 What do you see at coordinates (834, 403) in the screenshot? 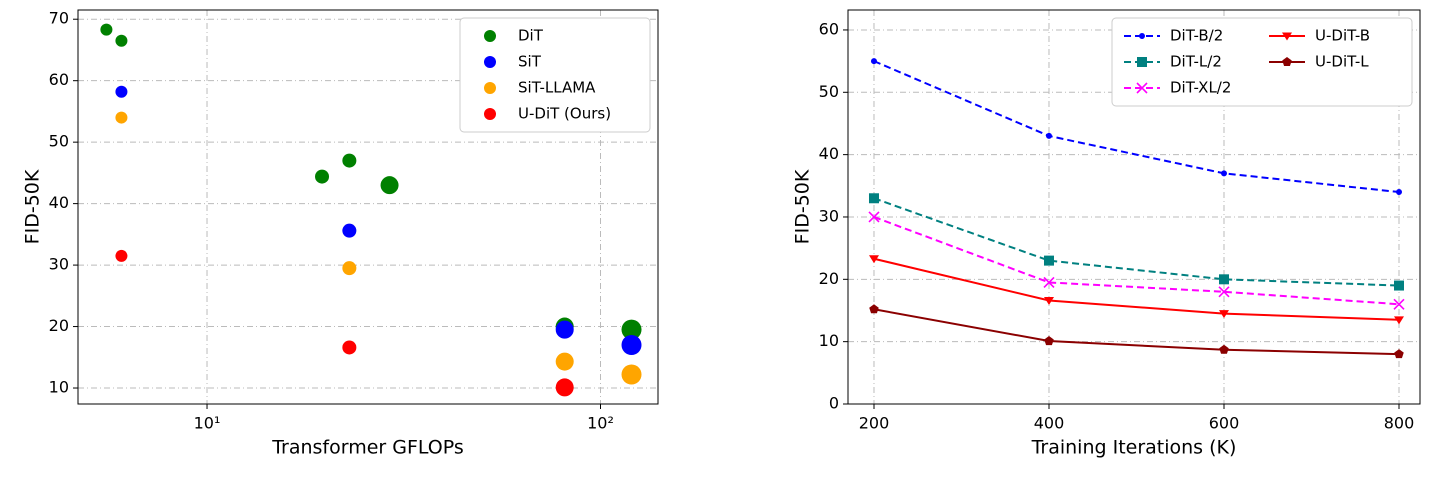
I see `y-tick-label: 0` at bounding box center [834, 403].